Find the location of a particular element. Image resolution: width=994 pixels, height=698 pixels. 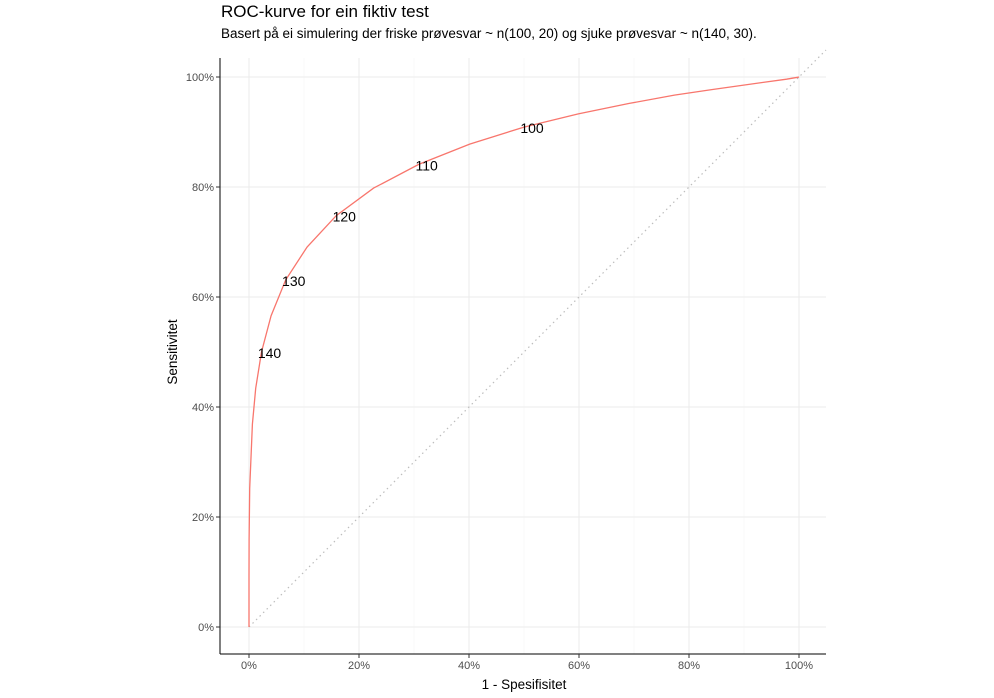

y-tick-label: 60% is located at coordinates (203, 298).